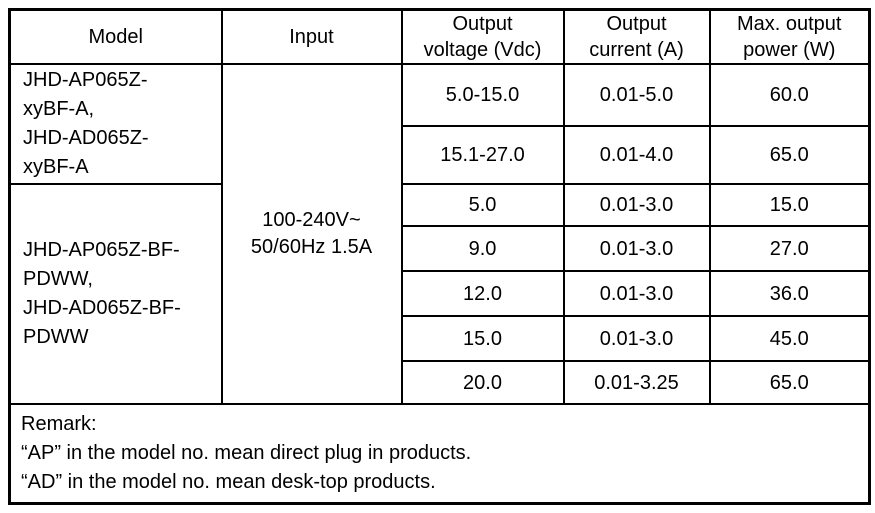 This screenshot has height=513, width=875. I want to click on current-cell: 0.01-4.0, so click(636, 155).